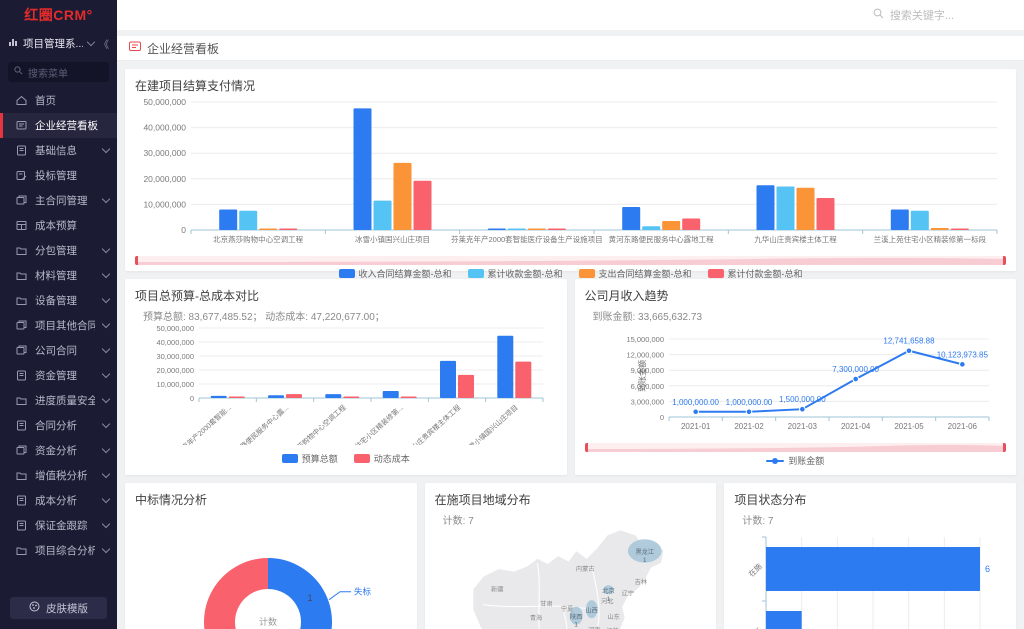  I want to click on sidebar-item-4: 主合同管理, so click(58, 200).